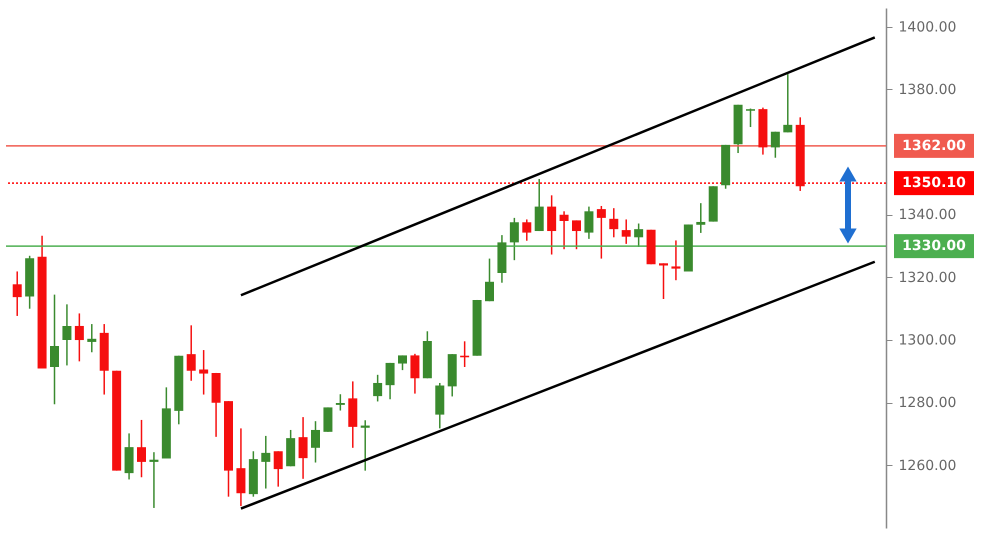  Describe the element at coordinates (927, 215) in the screenshot. I see `y-tick-label: 1340.00` at that location.